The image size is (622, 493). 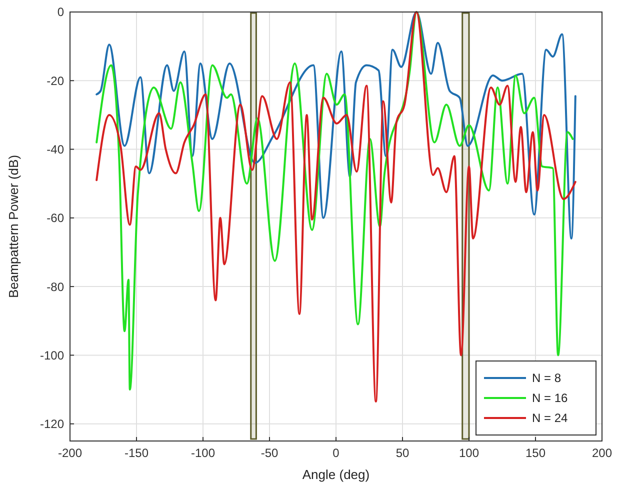 What do you see at coordinates (136, 453) in the screenshot?
I see `x-tick-label: -150` at bounding box center [136, 453].